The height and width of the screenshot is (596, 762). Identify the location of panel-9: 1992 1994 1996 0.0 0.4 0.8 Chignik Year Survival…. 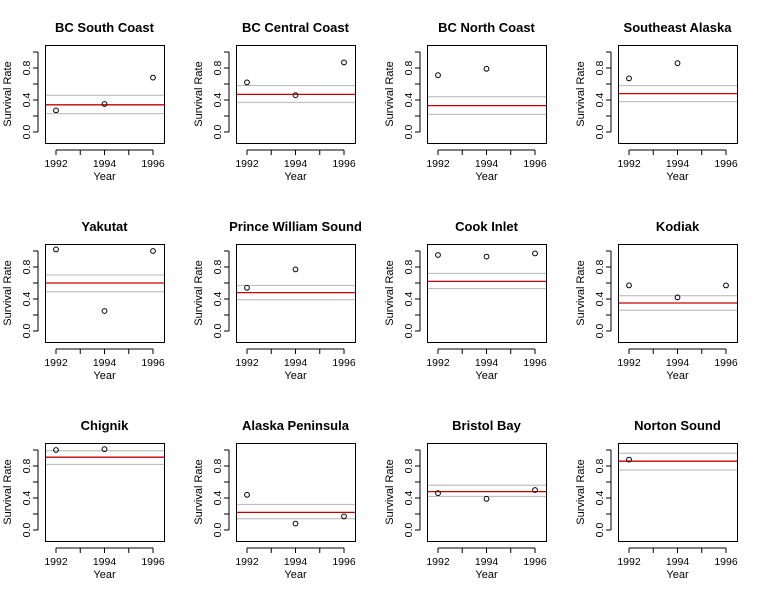
(83, 499).